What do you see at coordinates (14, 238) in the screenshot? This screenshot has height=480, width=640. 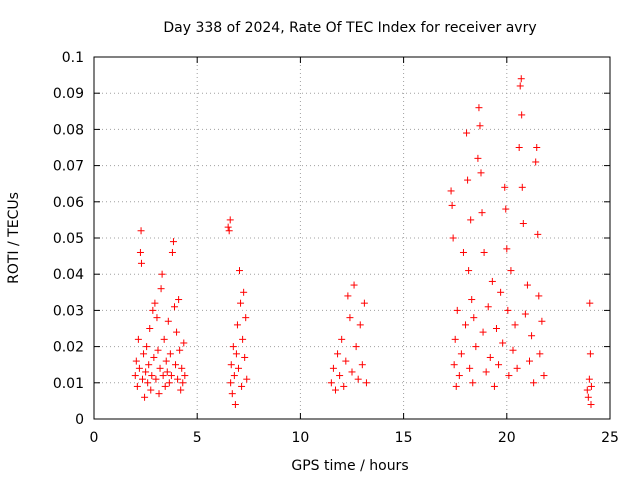 I see `y-axis-label: ROTI / TECUs` at bounding box center [14, 238].